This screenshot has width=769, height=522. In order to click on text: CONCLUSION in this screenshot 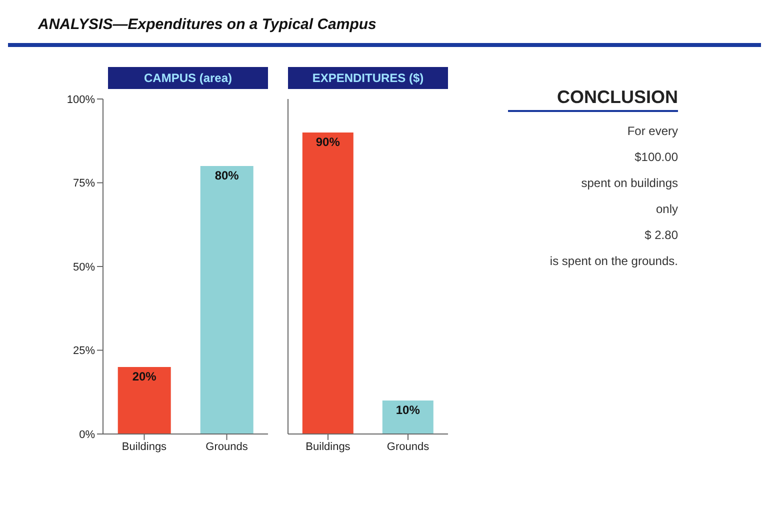, I will do `click(593, 99)`.